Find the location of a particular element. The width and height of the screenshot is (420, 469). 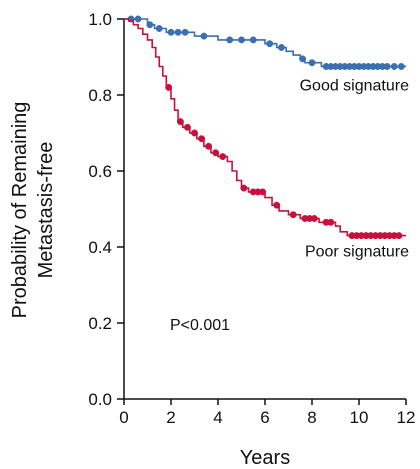

poor-signature-label: Poor signature is located at coordinates (357, 252).